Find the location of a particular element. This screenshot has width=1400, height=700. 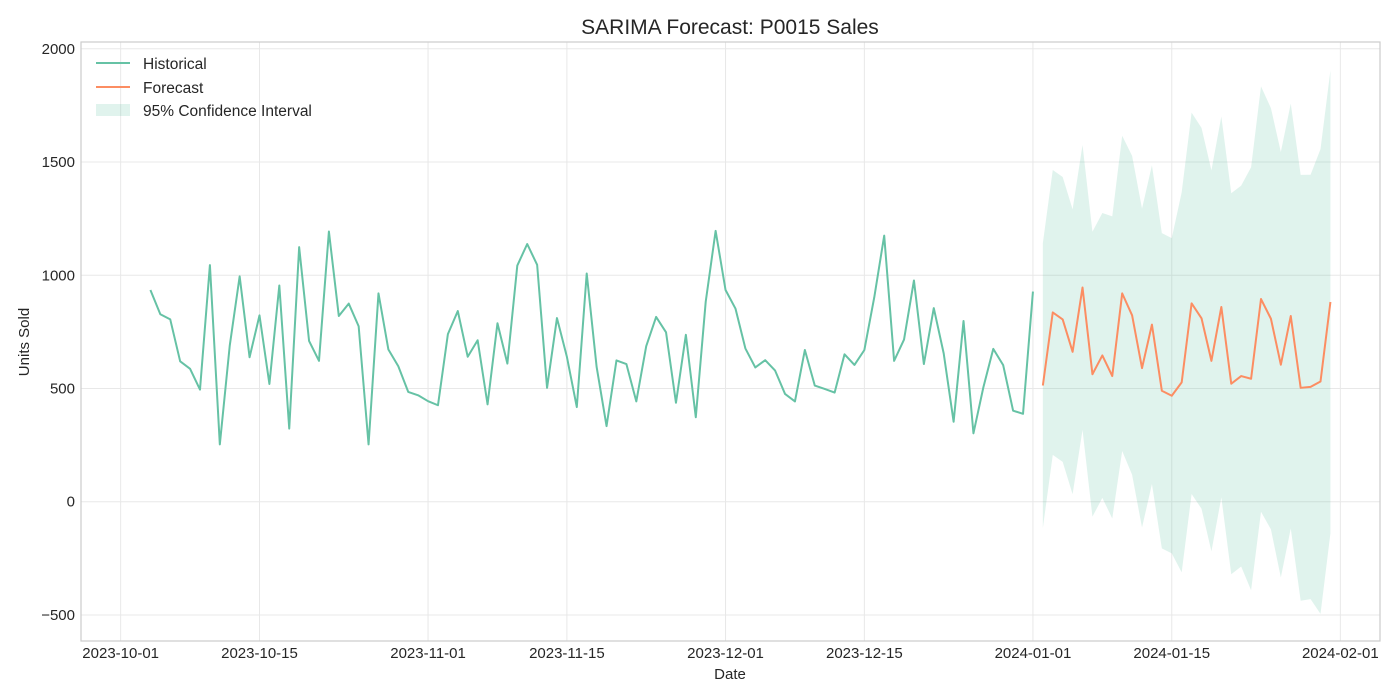

forecast-series-line is located at coordinates (1186, 341).